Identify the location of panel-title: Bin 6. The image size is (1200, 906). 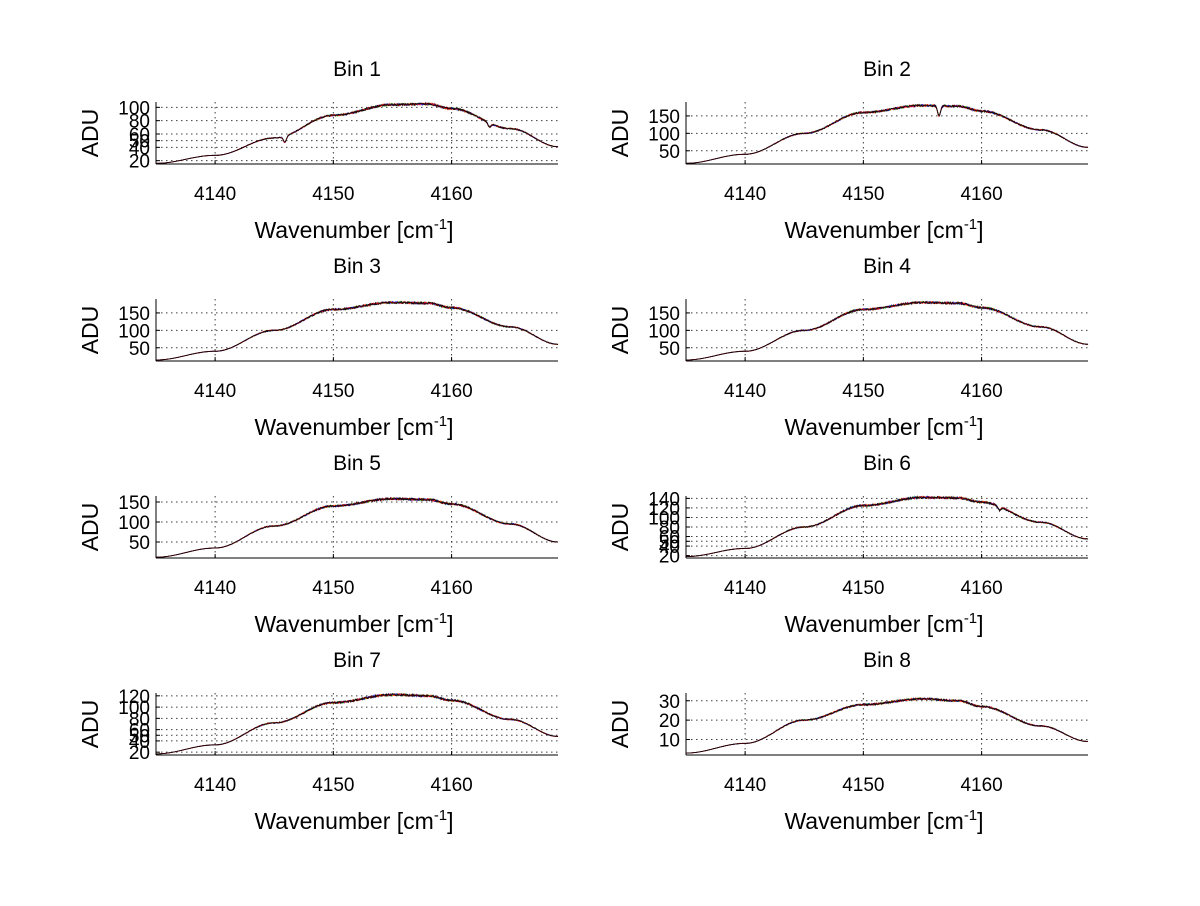
(887, 463).